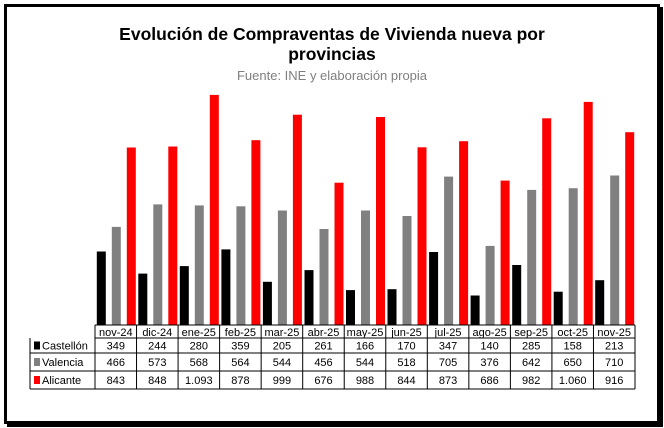 Image resolution: width=664 pixels, height=428 pixels. I want to click on category-label-nov-25: nov-25, so click(614, 333).